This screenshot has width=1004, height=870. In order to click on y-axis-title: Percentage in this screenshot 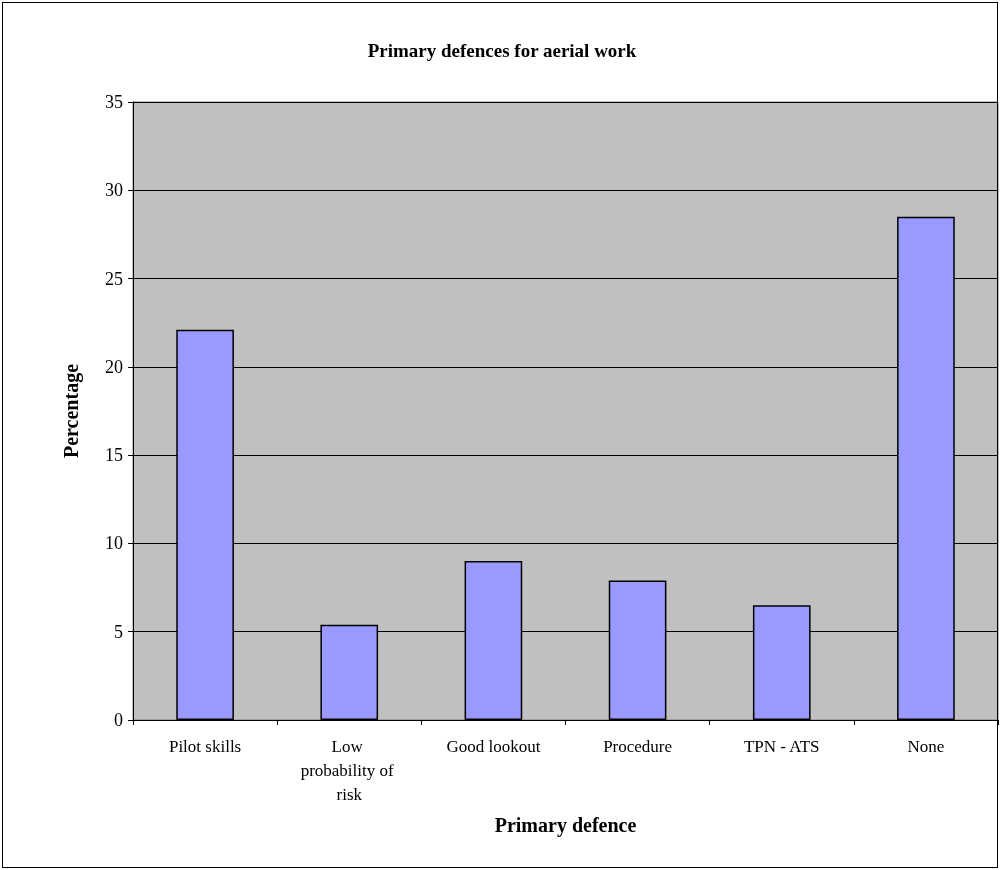, I will do `click(71, 411)`.